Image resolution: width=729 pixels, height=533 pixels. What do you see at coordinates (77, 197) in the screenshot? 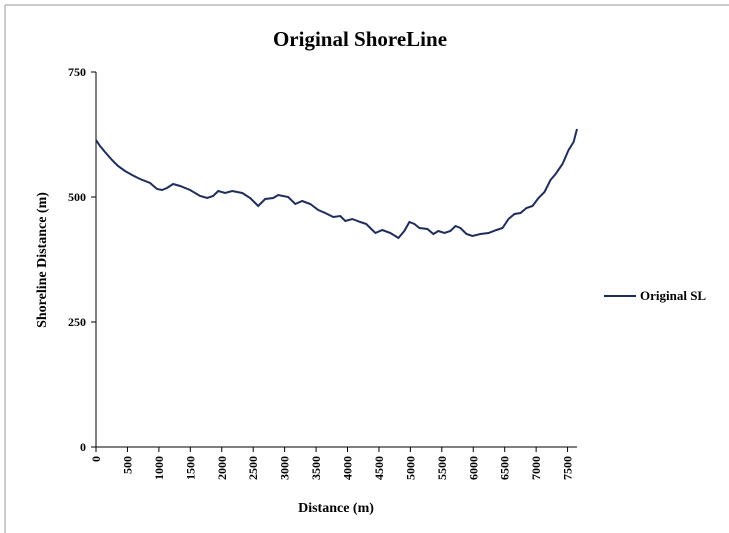
I see `y-tick-label: 500` at bounding box center [77, 197].